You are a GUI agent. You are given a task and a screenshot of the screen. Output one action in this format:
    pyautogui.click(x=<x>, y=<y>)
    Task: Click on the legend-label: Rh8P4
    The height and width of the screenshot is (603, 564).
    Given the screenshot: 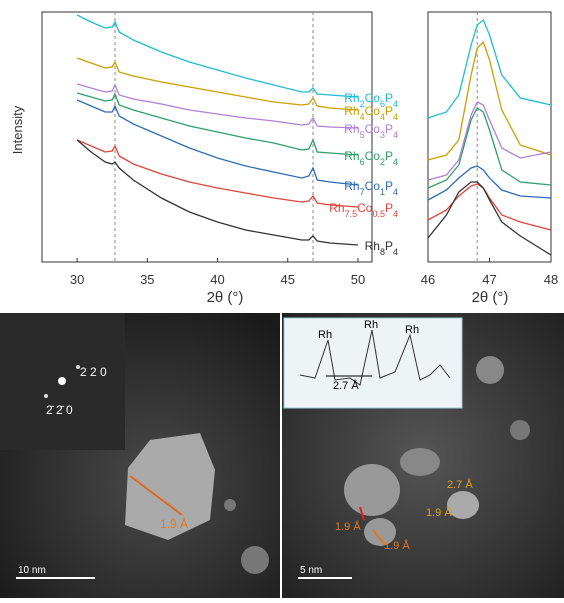 What is the action you would take?
    pyautogui.click(x=381, y=248)
    